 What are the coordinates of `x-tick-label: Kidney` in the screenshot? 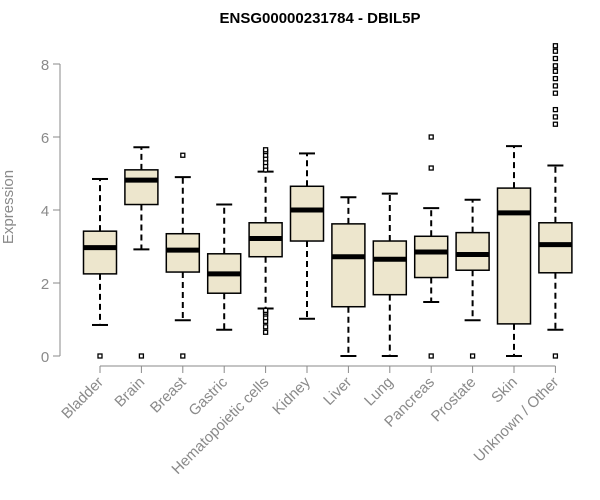 It's located at (291, 395).